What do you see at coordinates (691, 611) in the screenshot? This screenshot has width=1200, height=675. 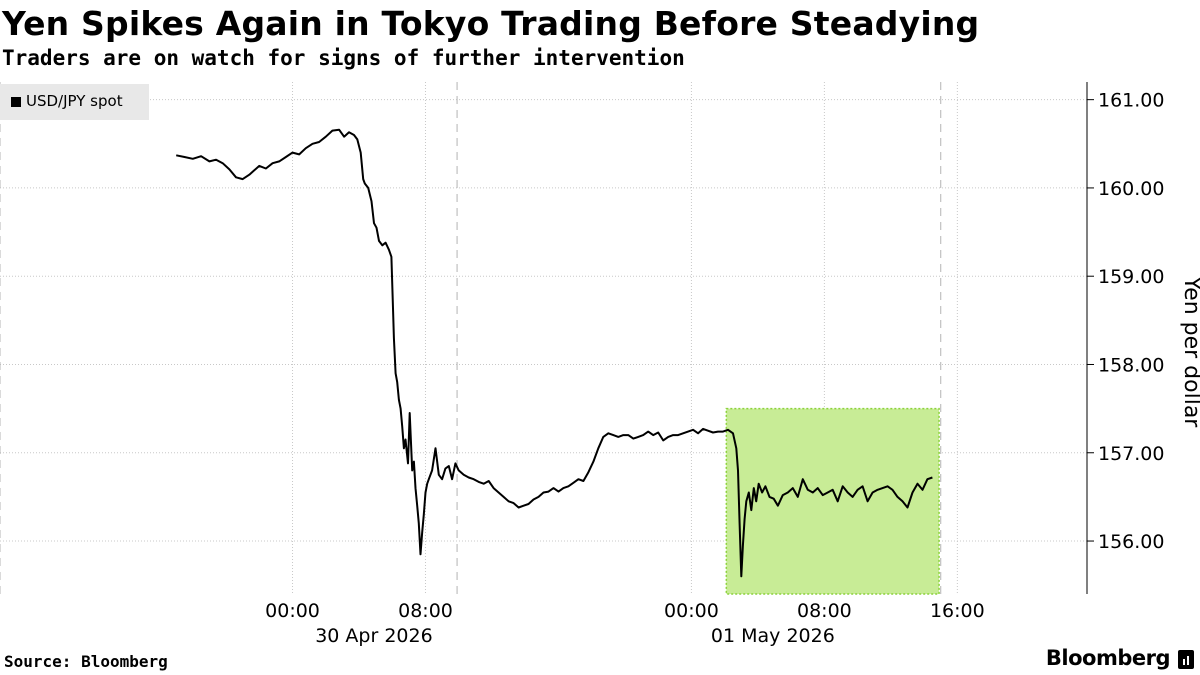 I see `x-tick-label-2: 00:00` at bounding box center [691, 611].